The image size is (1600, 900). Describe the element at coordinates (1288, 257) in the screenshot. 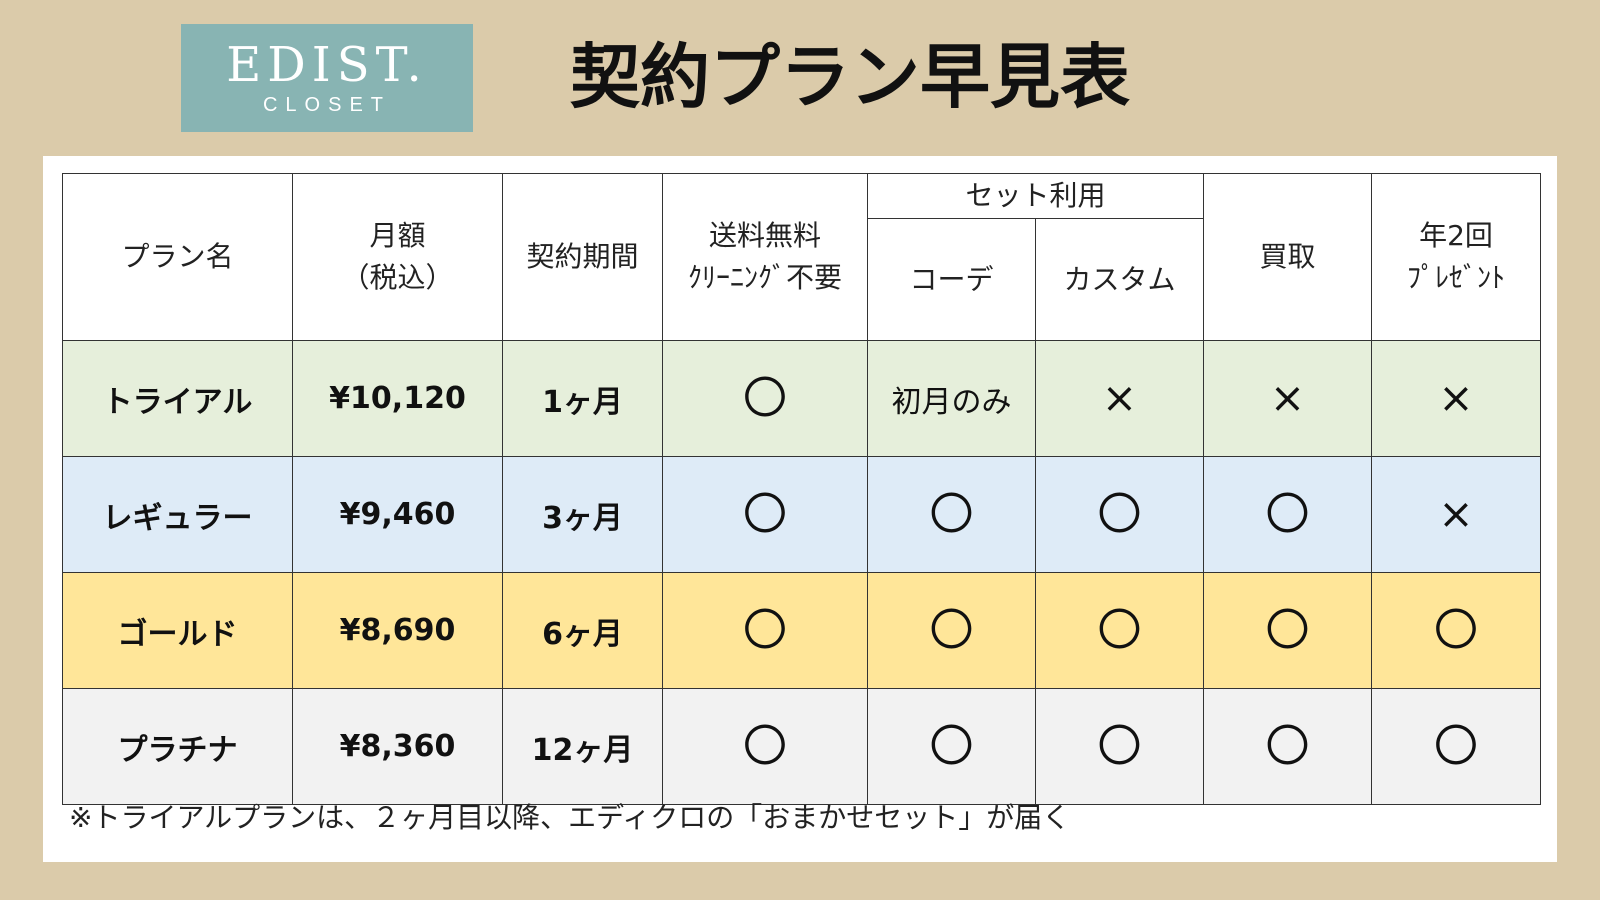

I see `header-buyout: 買取` at that location.